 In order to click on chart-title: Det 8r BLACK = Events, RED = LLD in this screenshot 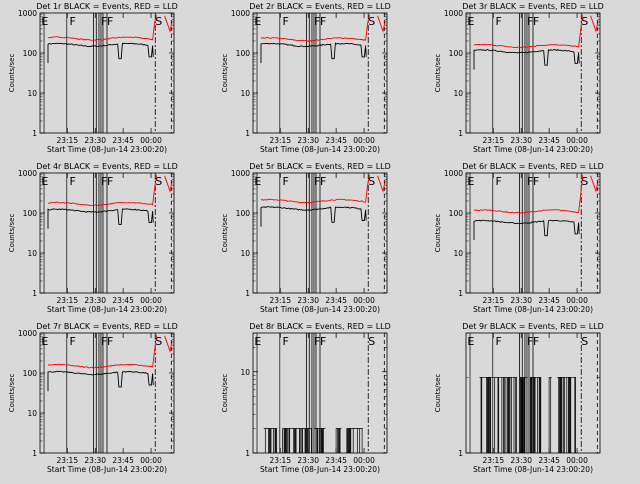, I will do `click(320, 326)`.